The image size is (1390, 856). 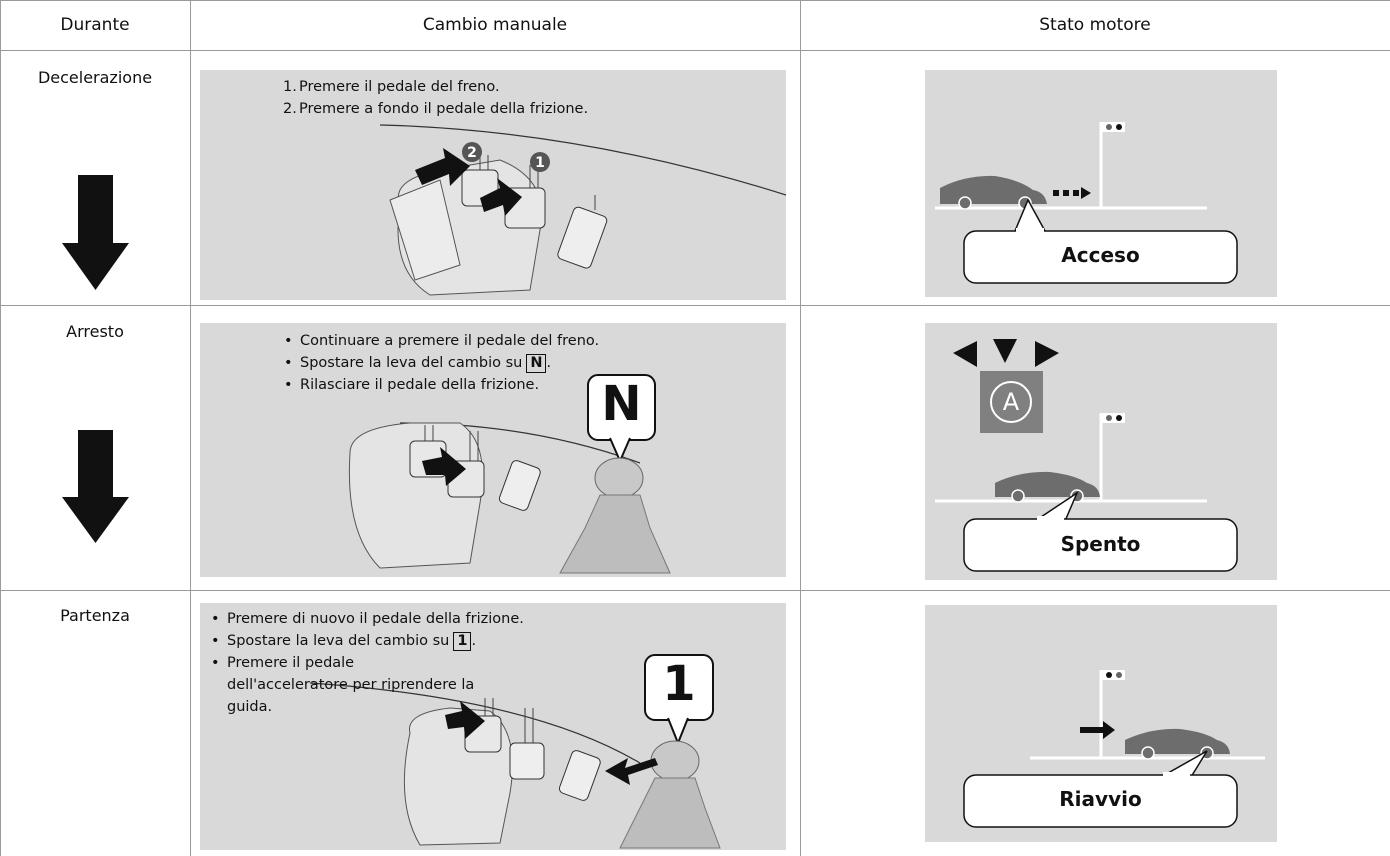 I want to click on key: 1, so click(x=462, y=641).